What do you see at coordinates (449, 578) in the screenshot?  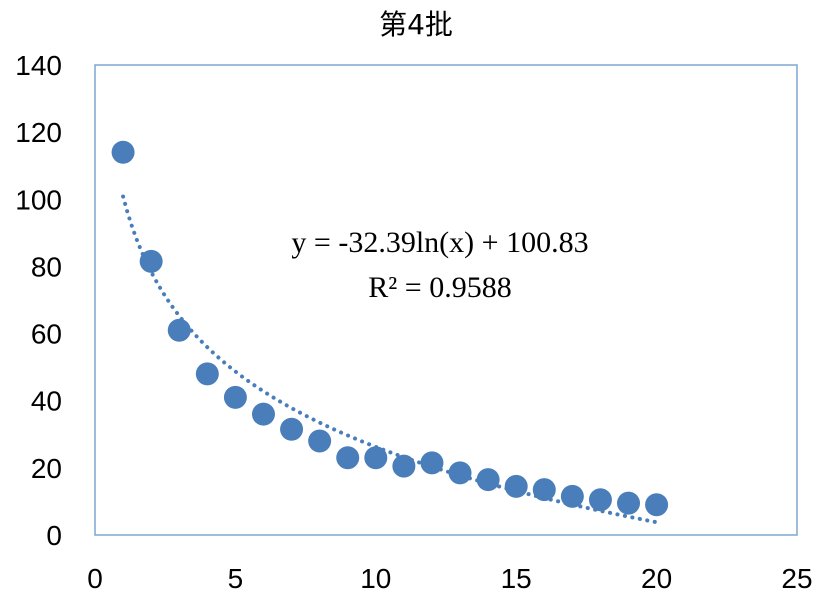 I see `x-axis-ticks: 0 5 10 15 20 25` at bounding box center [449, 578].